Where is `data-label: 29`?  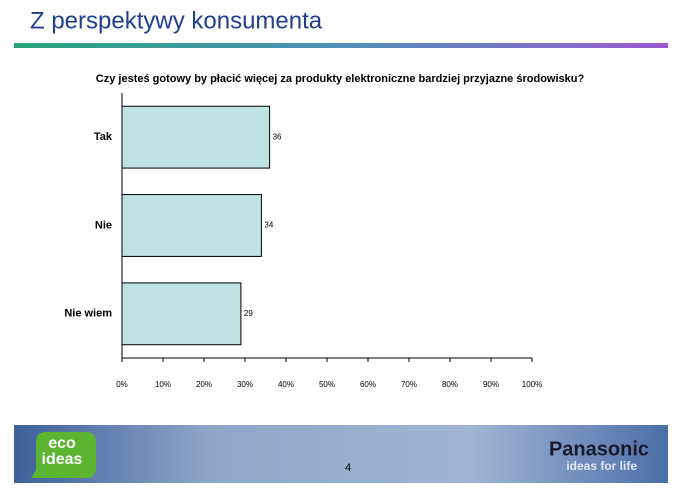 data-label: 29 is located at coordinates (248, 313).